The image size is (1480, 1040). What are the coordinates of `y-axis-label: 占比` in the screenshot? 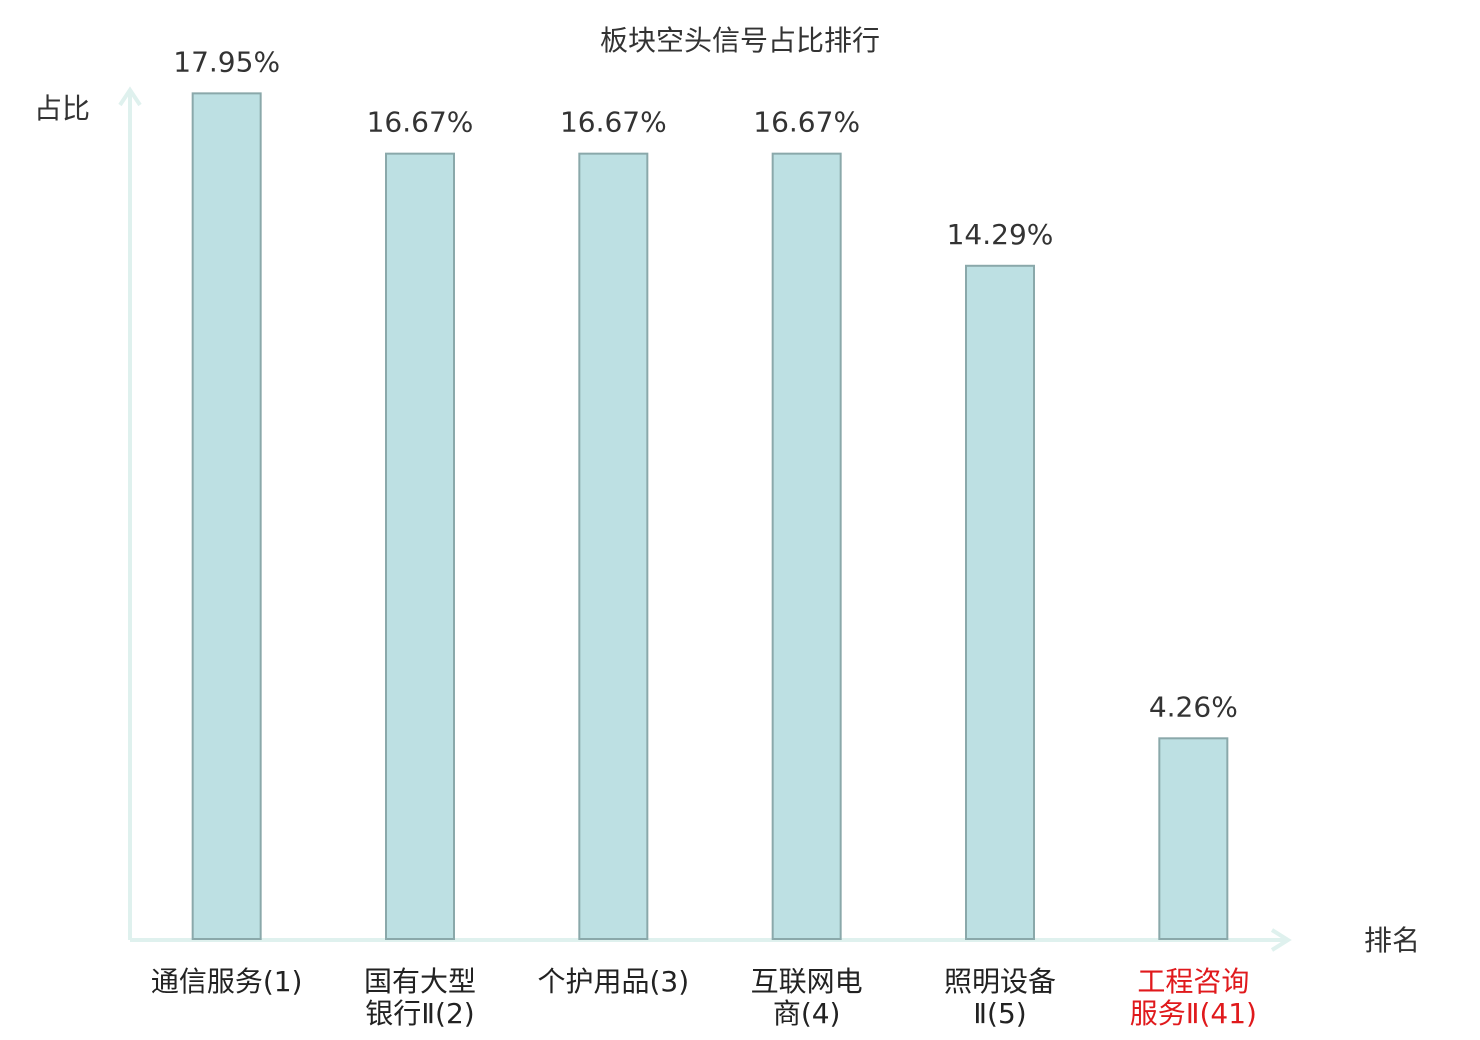 It's located at (62, 108).